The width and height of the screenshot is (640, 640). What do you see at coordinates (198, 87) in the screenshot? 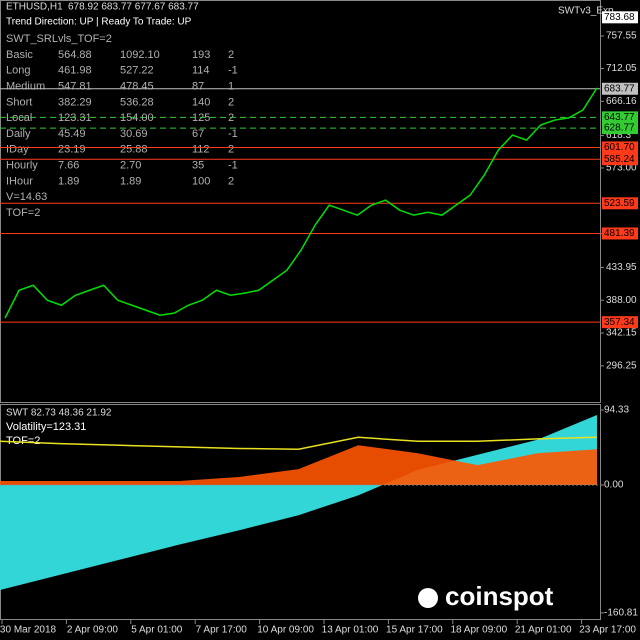
I see `table-cell: 87` at bounding box center [198, 87].